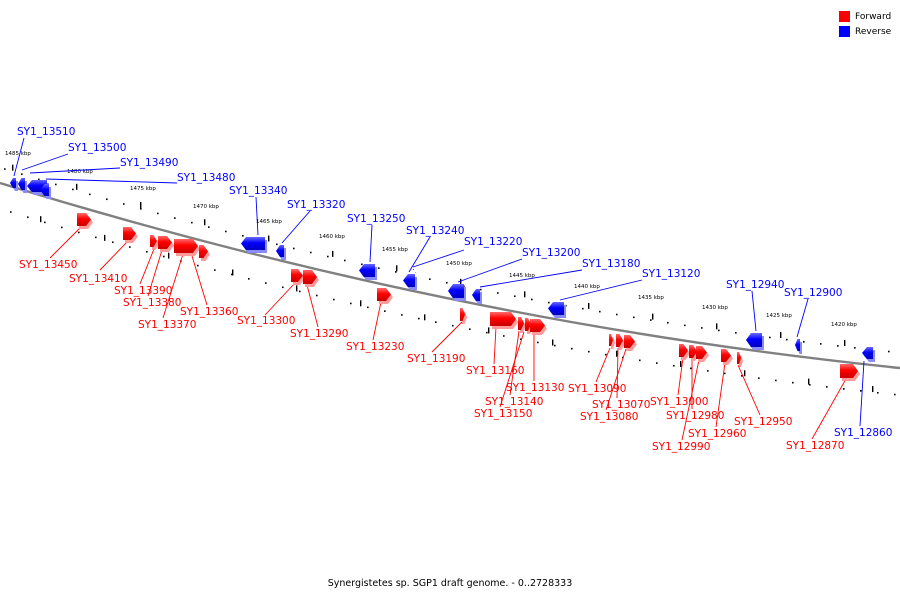 The height and width of the screenshot is (600, 900). Describe the element at coordinates (209, 312) in the screenshot. I see `gene-label: SY1_13360` at that location.